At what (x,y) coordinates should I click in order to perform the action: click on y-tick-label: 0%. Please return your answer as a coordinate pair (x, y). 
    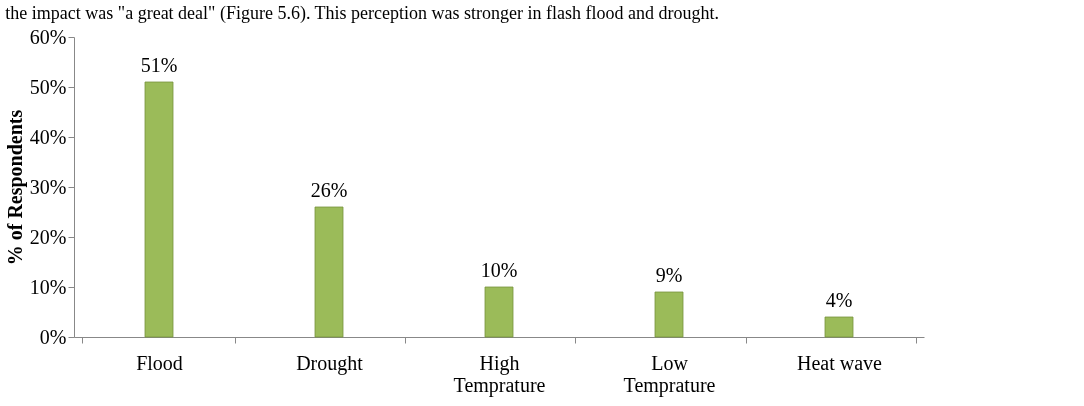
    Looking at the image, I should click on (53, 336).